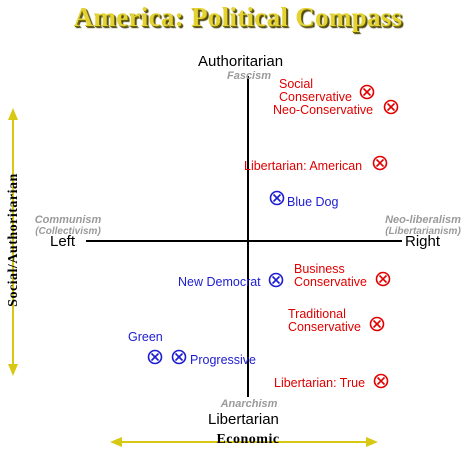 The height and width of the screenshot is (458, 476). I want to click on axis-top-label: Authoritarian, so click(241, 61).